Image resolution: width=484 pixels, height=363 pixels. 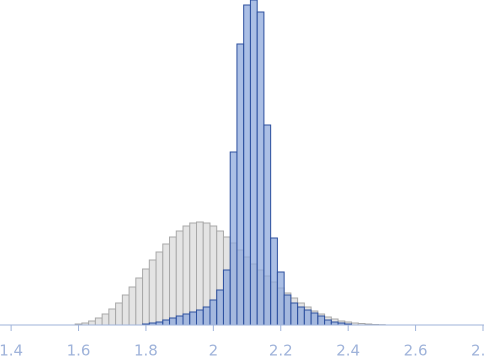 I want to click on x-tick-label: 2.6, so click(x=416, y=351).